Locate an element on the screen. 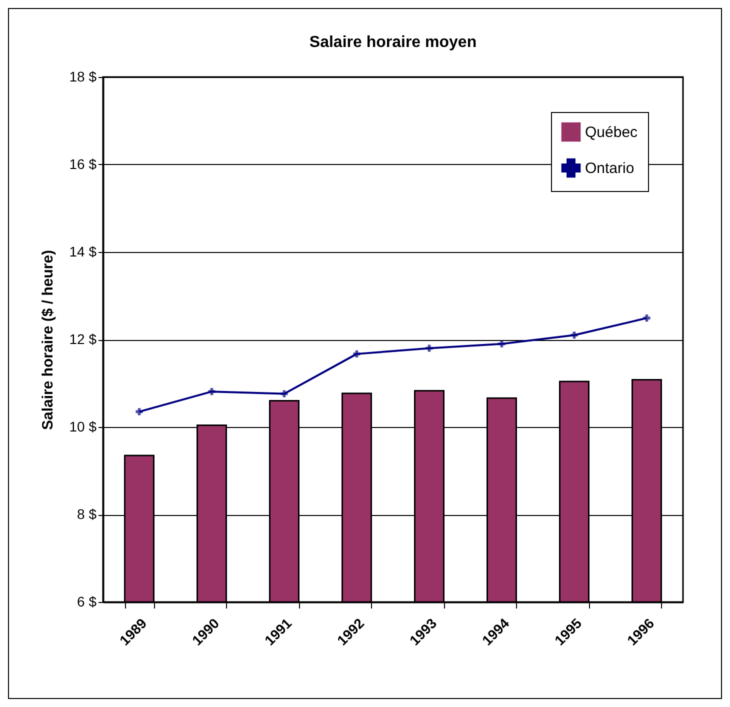 The image size is (730, 707). legend-label: Québec is located at coordinates (611, 132).